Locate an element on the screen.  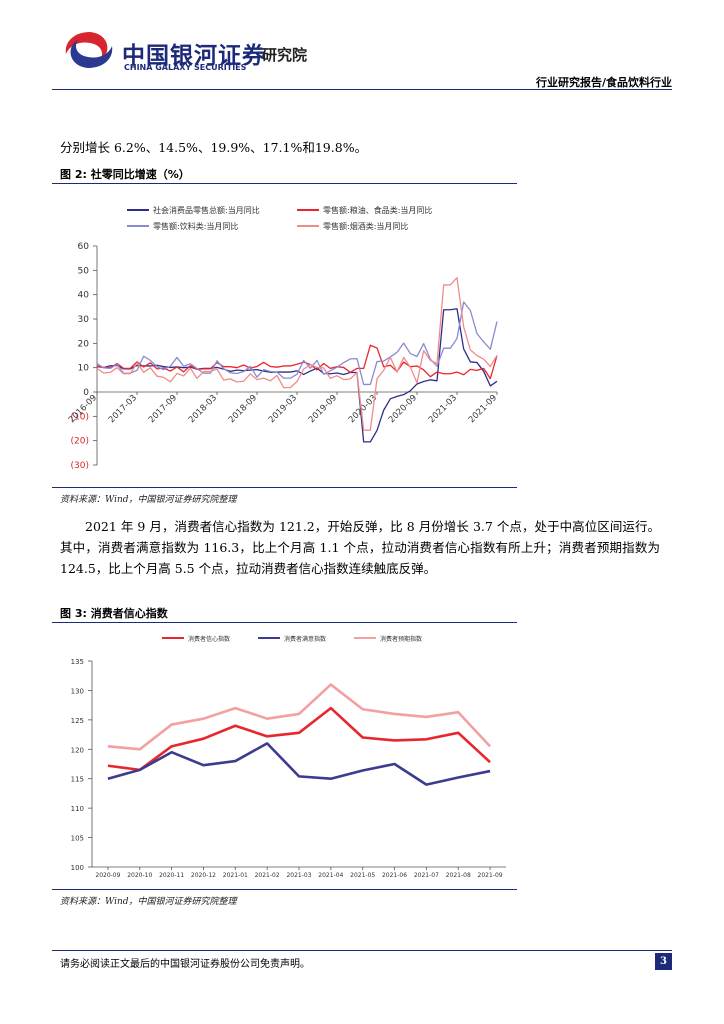
y-tick-label: 110 is located at coordinates (77, 809).